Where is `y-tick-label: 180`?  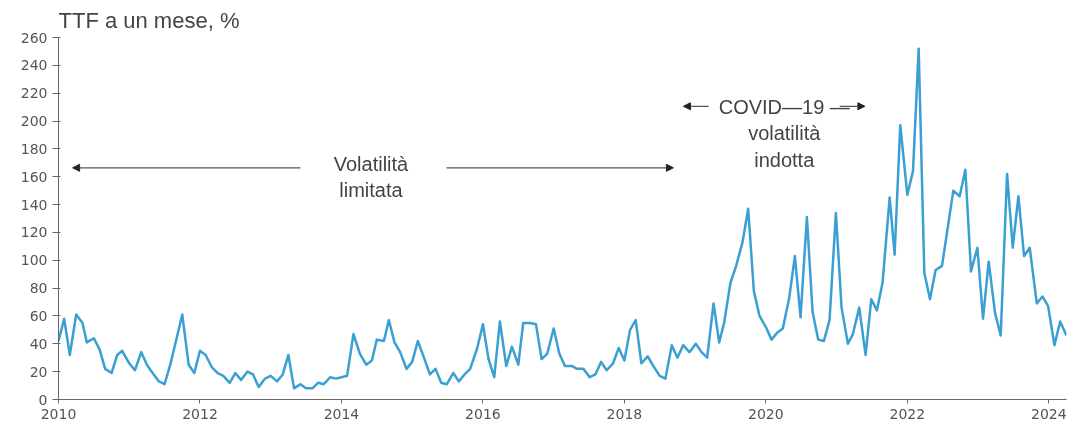
y-tick-label: 180 is located at coordinates (34, 148).